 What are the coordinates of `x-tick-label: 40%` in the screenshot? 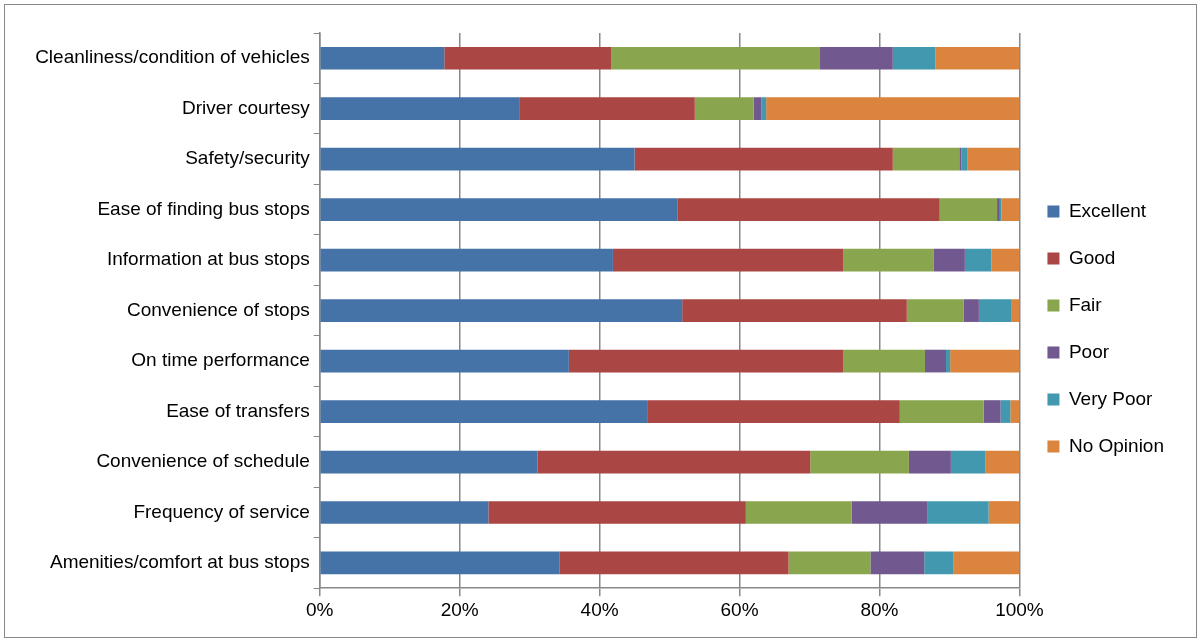 It's located at (599, 609).